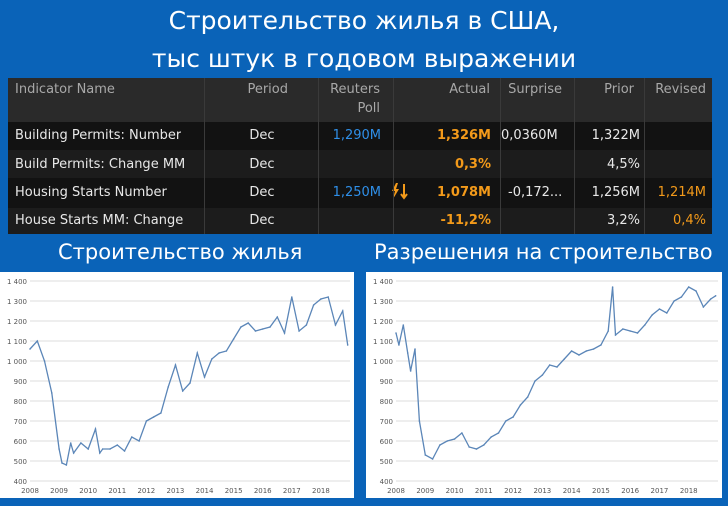 The height and width of the screenshot is (506, 728). What do you see at coordinates (535, 89) in the screenshot?
I see `header-surprise: Surprise` at bounding box center [535, 89].